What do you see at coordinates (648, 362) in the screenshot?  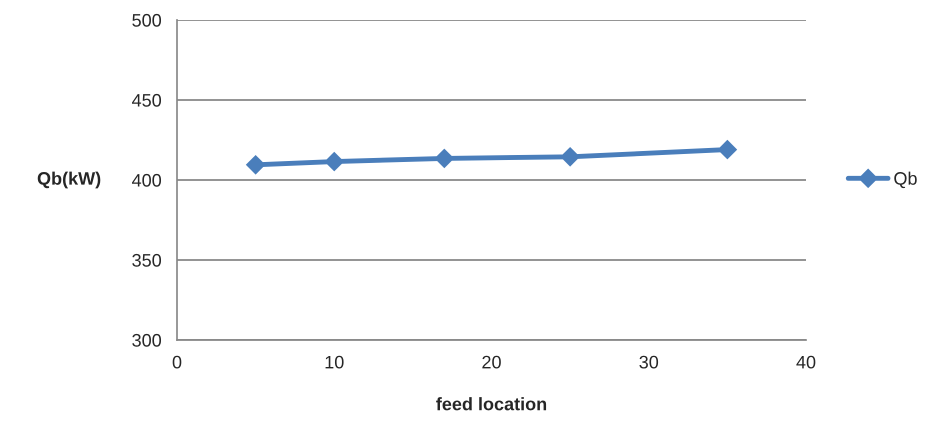 I see `x-tick-label: 30` at bounding box center [648, 362].